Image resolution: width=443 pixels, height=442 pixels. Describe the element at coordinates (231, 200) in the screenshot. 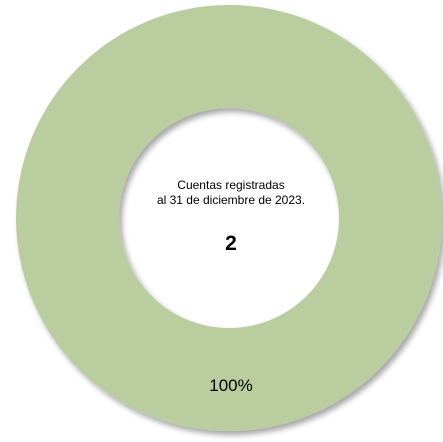

I see `center-caption-line-2: al 31 de diciembre de 2023.` at that location.